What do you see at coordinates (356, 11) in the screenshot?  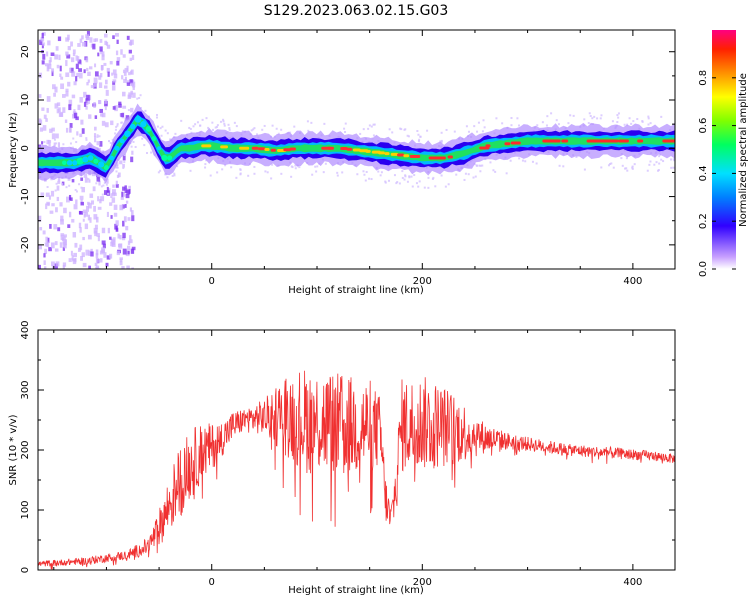 I see `figure-title: S129.2023.063.02.15.G03` at bounding box center [356, 11].